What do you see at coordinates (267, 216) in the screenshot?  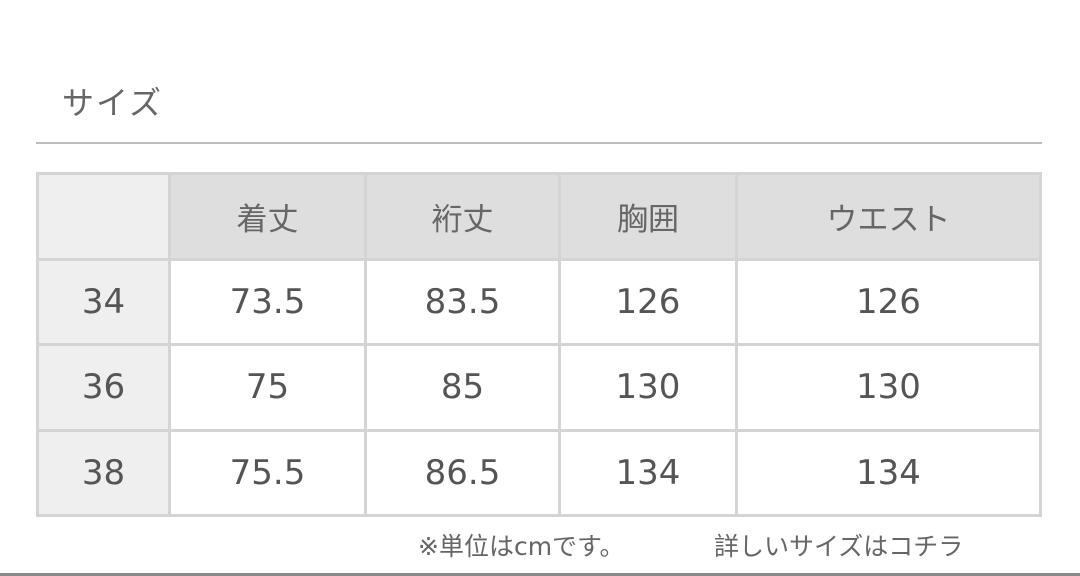 I see `header-cell: 着丈` at bounding box center [267, 216].